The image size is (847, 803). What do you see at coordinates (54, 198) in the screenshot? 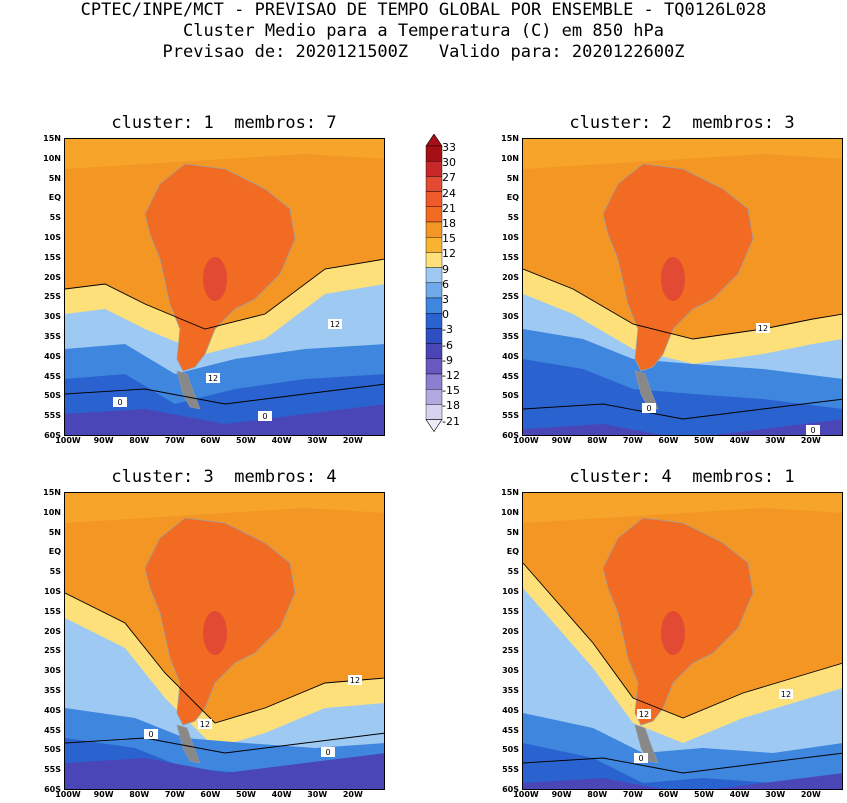
I see `lat-label: EQ` at bounding box center [54, 198].